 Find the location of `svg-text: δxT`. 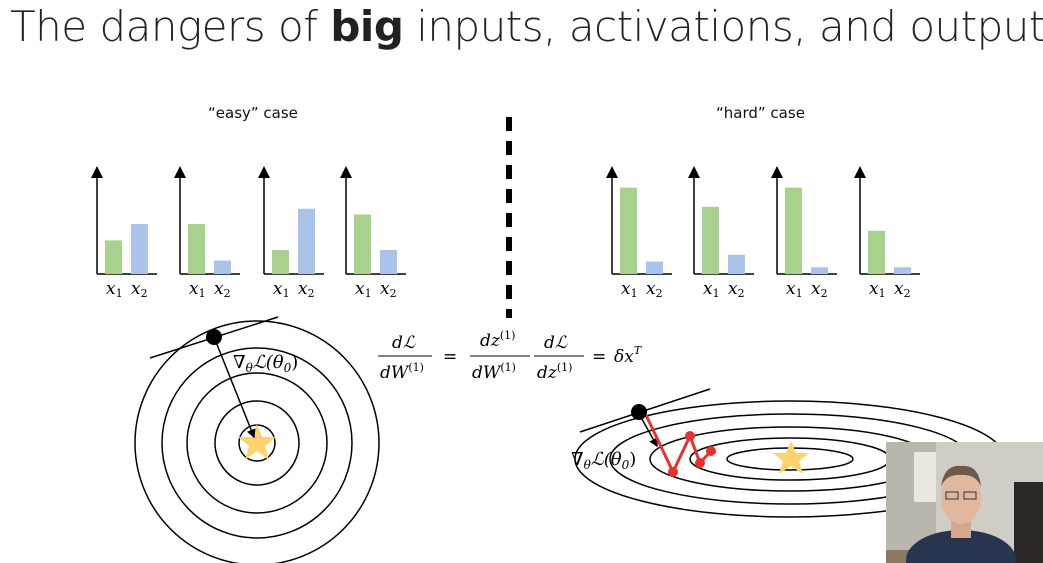

svg-text: δxT is located at coordinates (628, 355).